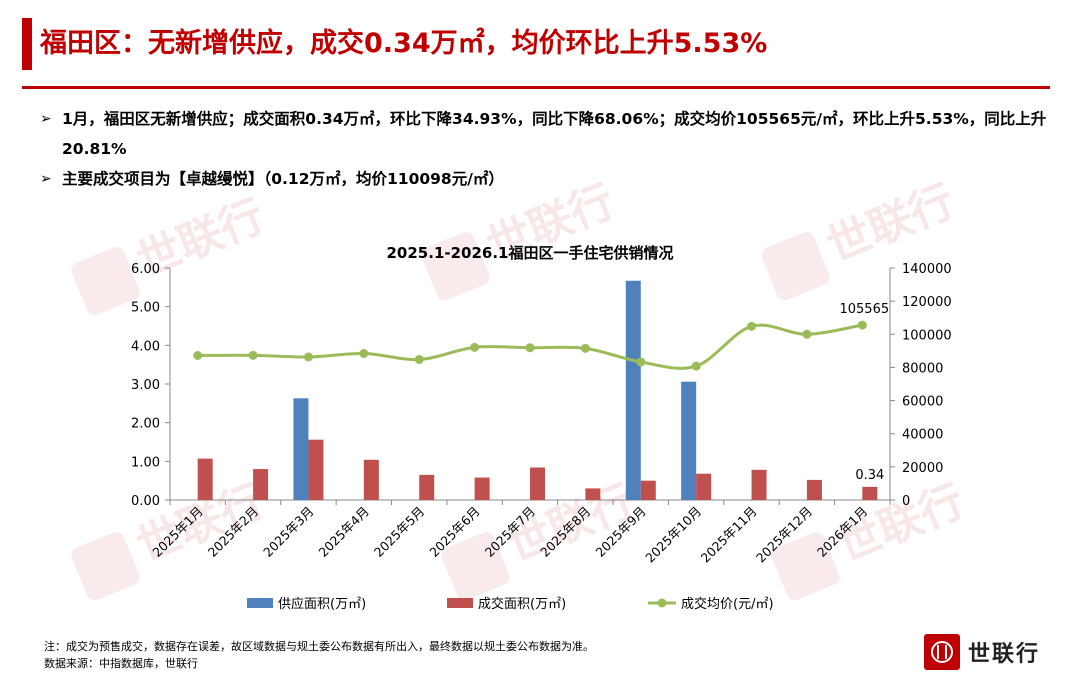 The width and height of the screenshot is (1080, 675). I want to click on y-right-tick-label: 120000, so click(927, 302).